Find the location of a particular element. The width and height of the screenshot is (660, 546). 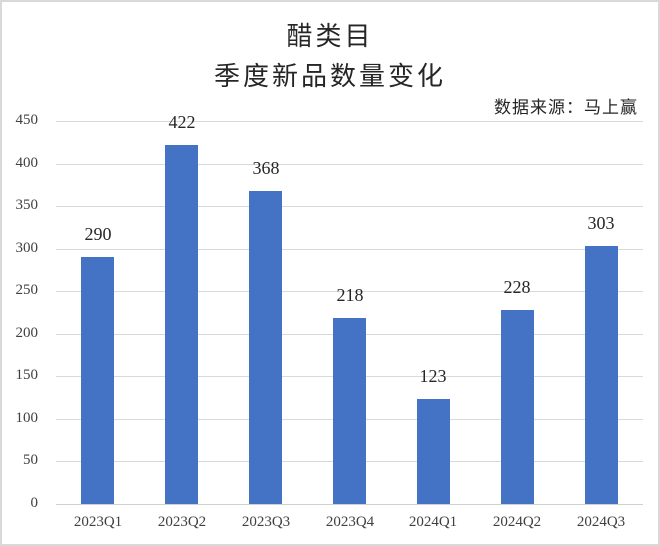

y-tick-label: 250 is located at coordinates (27, 290).